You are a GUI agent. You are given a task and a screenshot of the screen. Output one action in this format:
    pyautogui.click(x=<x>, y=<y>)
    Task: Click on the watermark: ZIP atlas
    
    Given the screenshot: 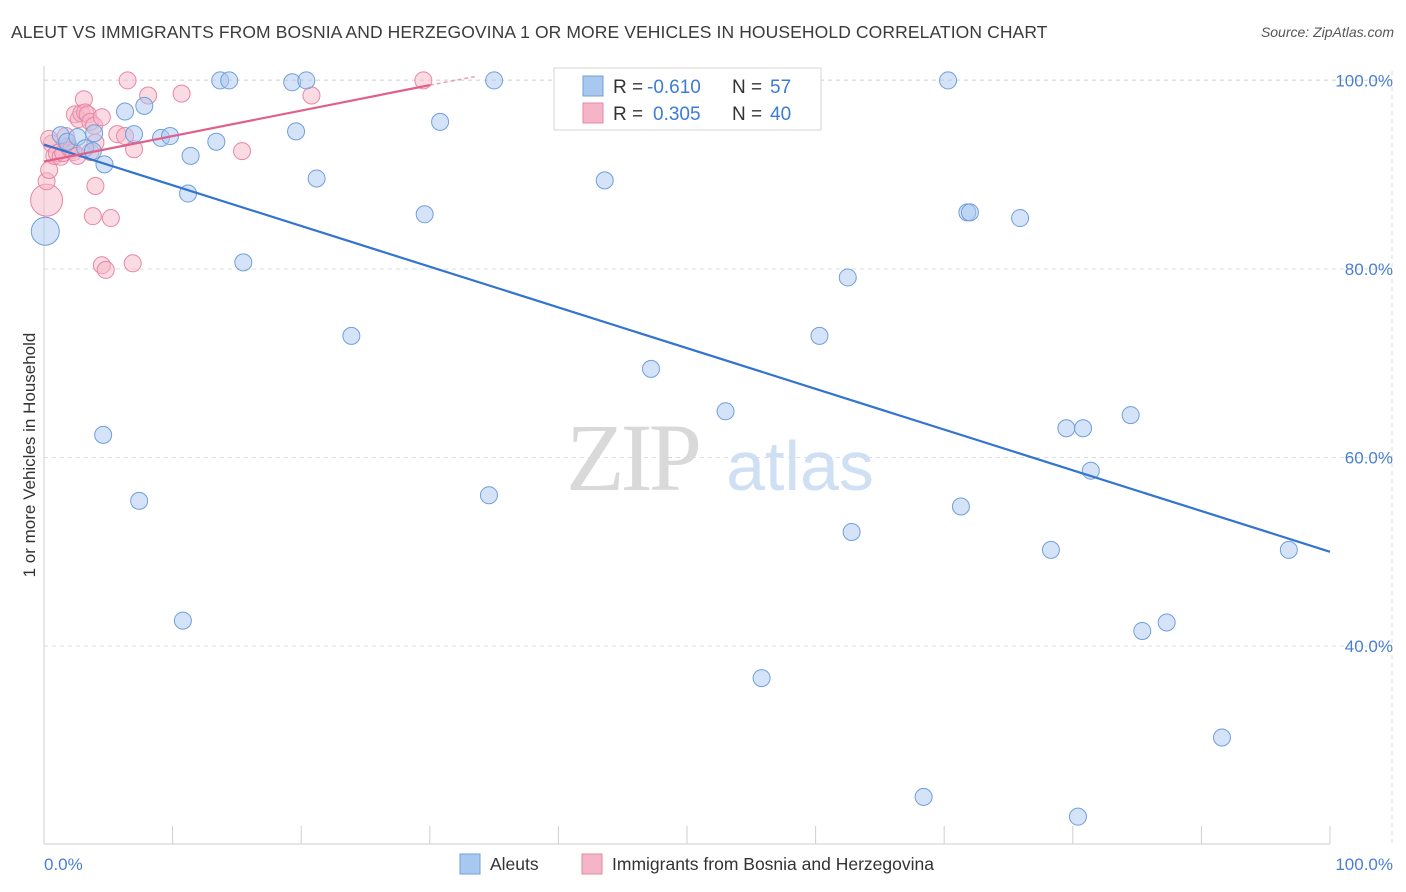 What is the action you would take?
    pyautogui.click(x=720, y=457)
    